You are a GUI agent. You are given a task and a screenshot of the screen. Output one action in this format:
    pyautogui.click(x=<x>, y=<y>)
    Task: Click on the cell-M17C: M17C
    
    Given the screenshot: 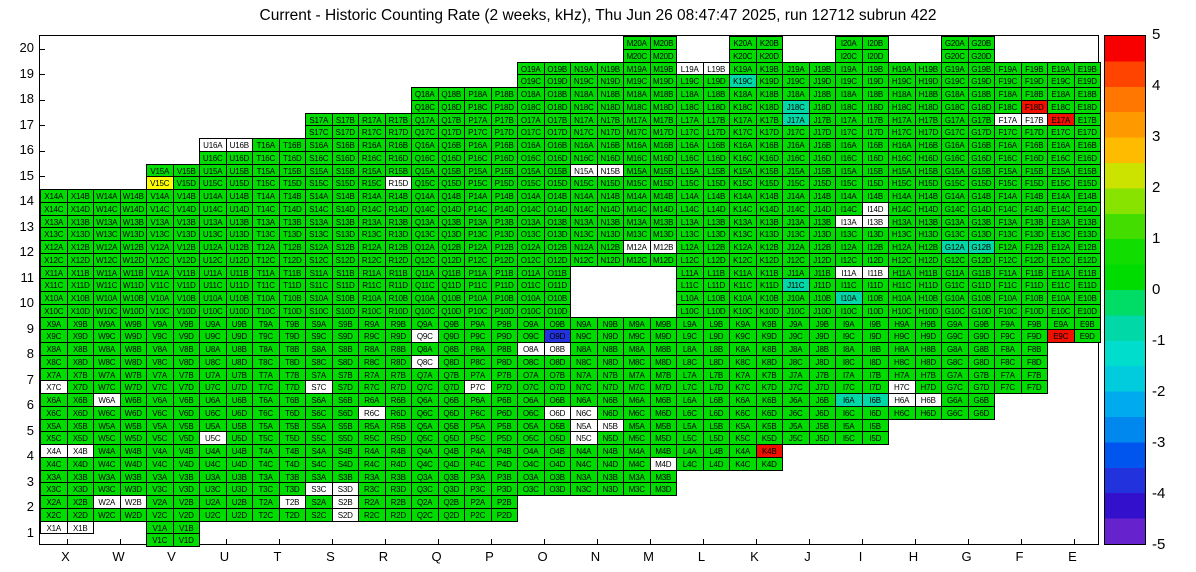 What is the action you would take?
    pyautogui.click(x=637, y=132)
    